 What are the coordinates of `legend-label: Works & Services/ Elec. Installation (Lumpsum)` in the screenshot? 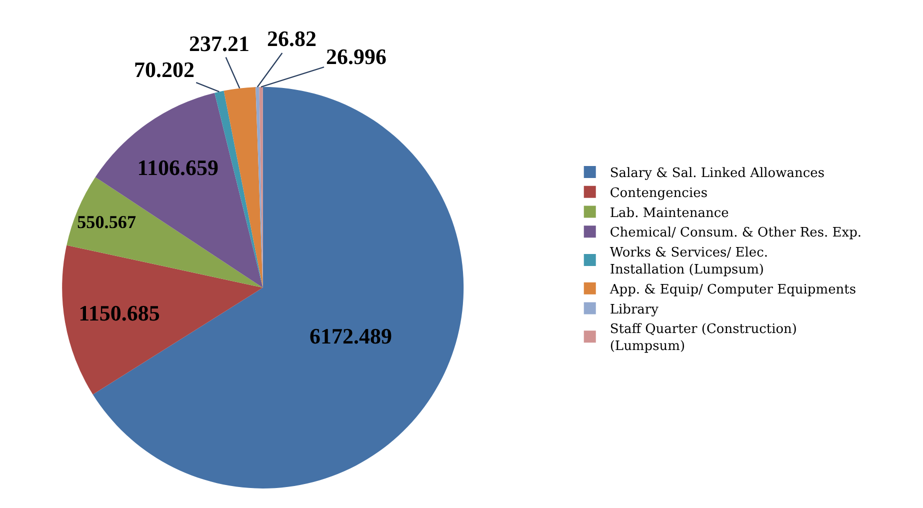 It's located at (689, 262).